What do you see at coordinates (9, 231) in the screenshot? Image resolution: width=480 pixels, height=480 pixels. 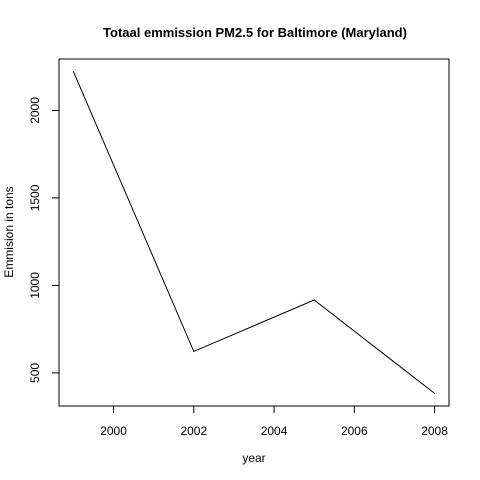 I see `y-axis-label: Emmision in tons` at bounding box center [9, 231].